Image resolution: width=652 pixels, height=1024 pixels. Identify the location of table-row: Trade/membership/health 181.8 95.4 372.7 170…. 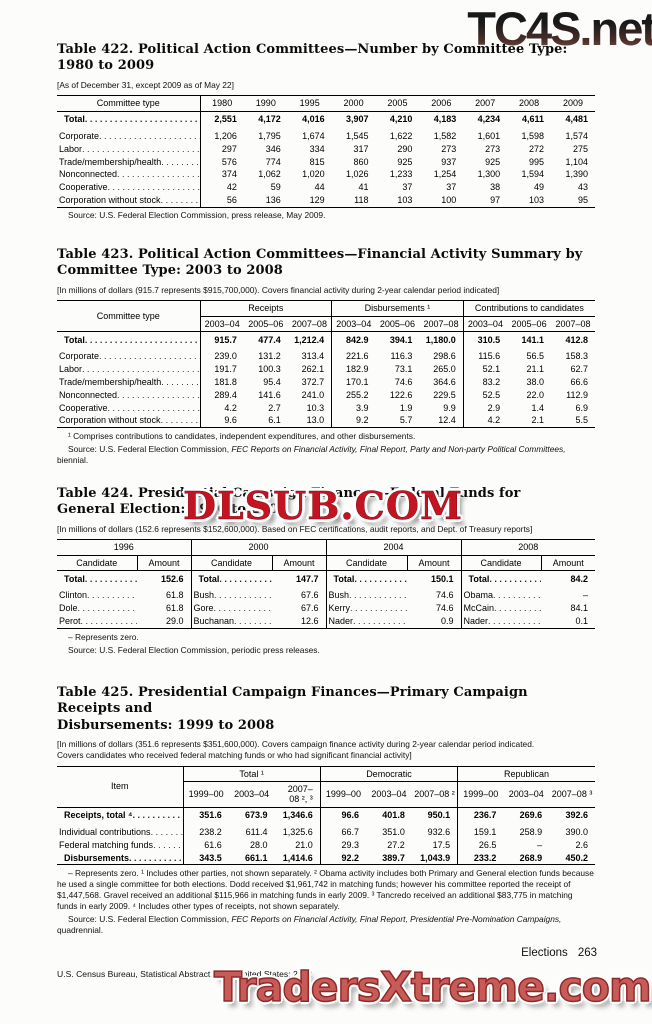
(326, 382).